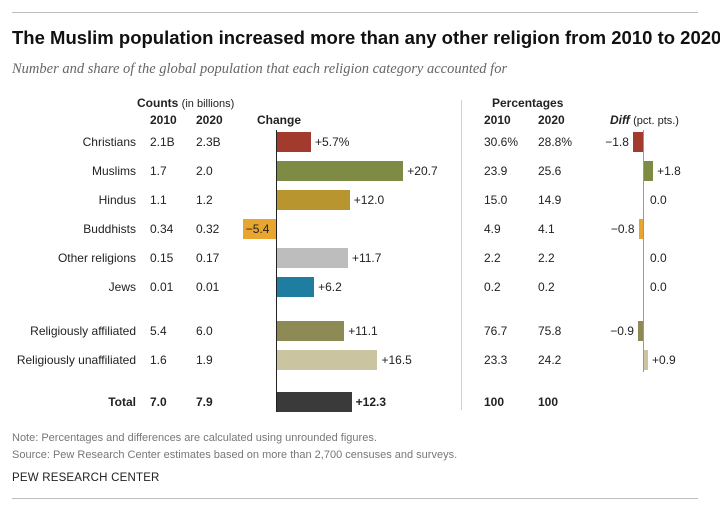 Image resolution: width=720 pixels, height=513 pixels. Describe the element at coordinates (109, 229) in the screenshot. I see `row-label: Buddhists` at that location.